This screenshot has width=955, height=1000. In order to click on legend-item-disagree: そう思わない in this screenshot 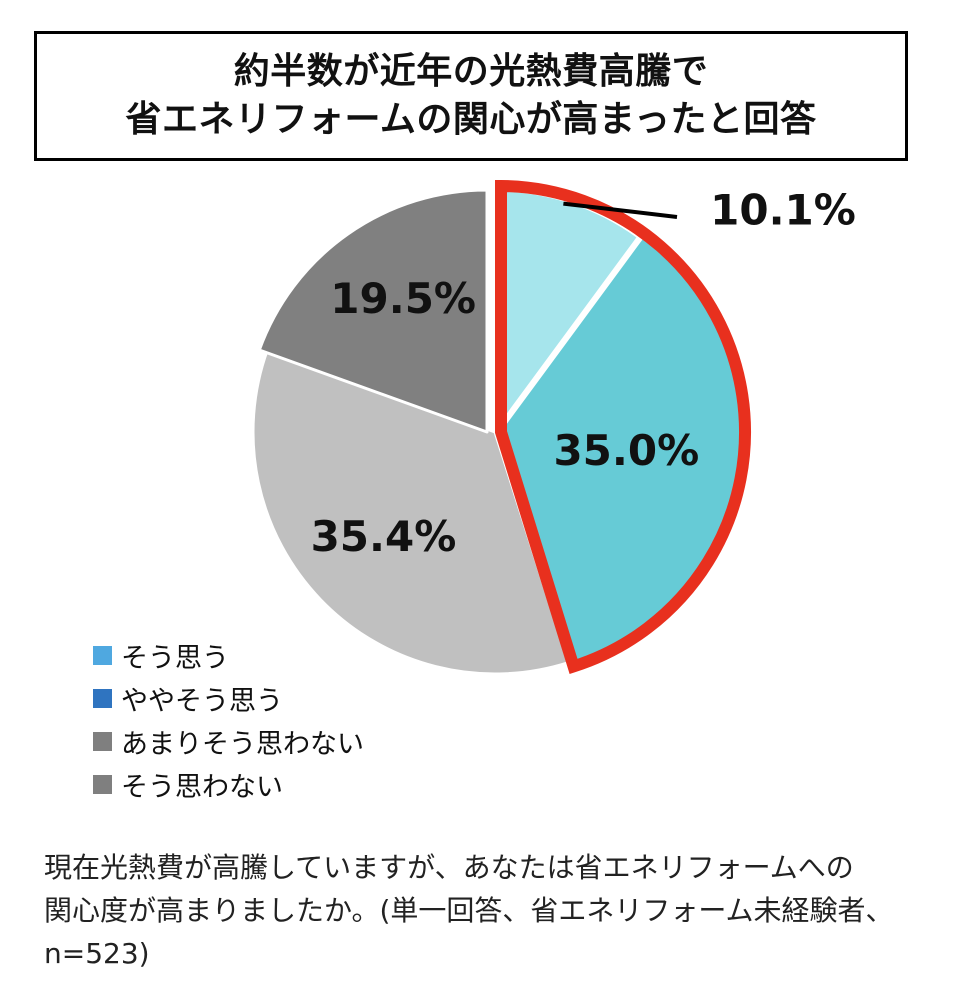, I will do `click(228, 784)`.